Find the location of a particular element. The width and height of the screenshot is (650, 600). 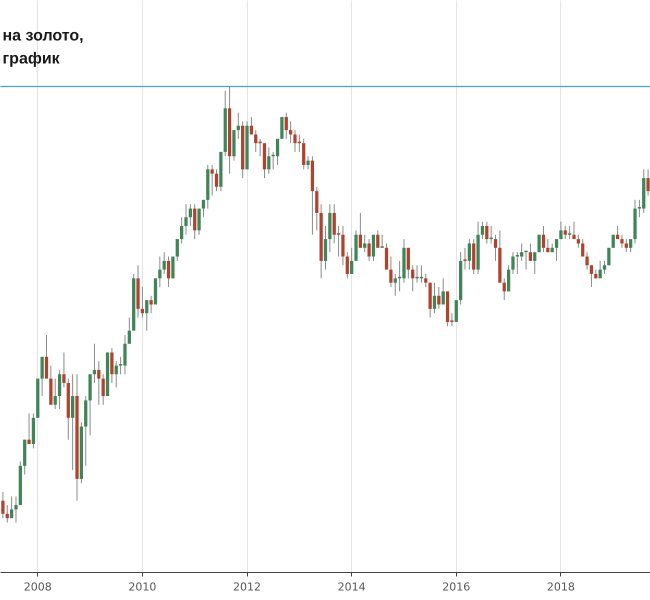

x-tick-label: 2018 is located at coordinates (560, 587).